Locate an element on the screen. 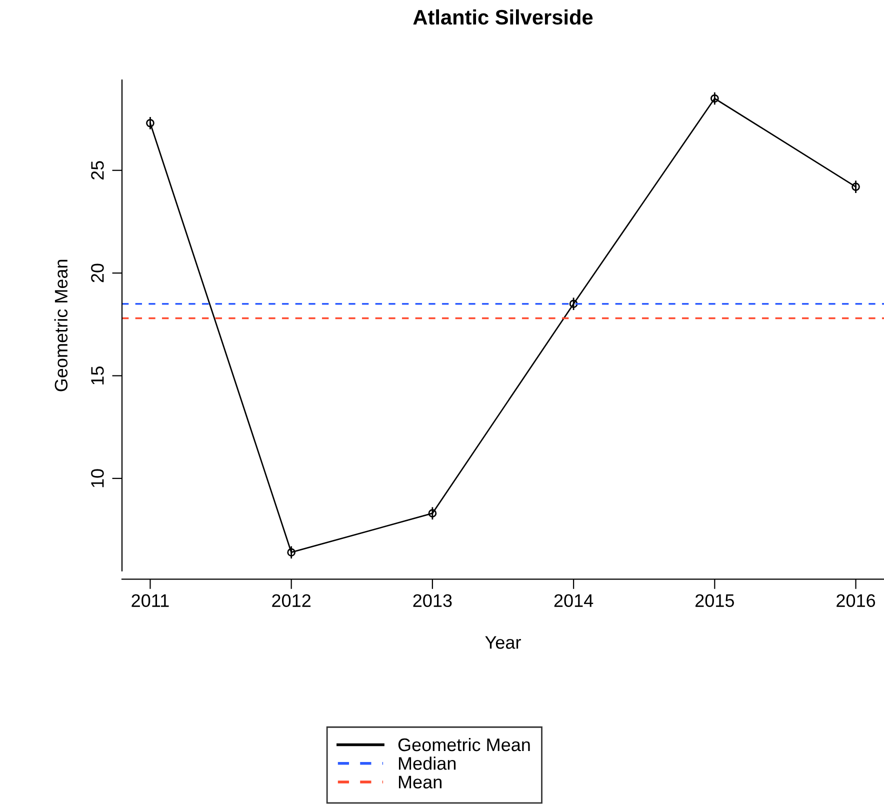 This screenshot has width=884, height=804. y-tick-label: 10 is located at coordinates (97, 478).